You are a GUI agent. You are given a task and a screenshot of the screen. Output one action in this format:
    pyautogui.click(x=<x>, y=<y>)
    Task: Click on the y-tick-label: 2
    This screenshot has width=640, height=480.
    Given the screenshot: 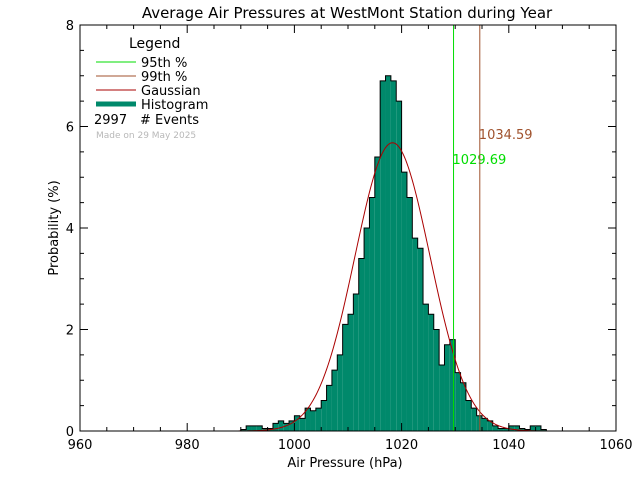 What is the action you would take?
    pyautogui.click(x=70, y=331)
    